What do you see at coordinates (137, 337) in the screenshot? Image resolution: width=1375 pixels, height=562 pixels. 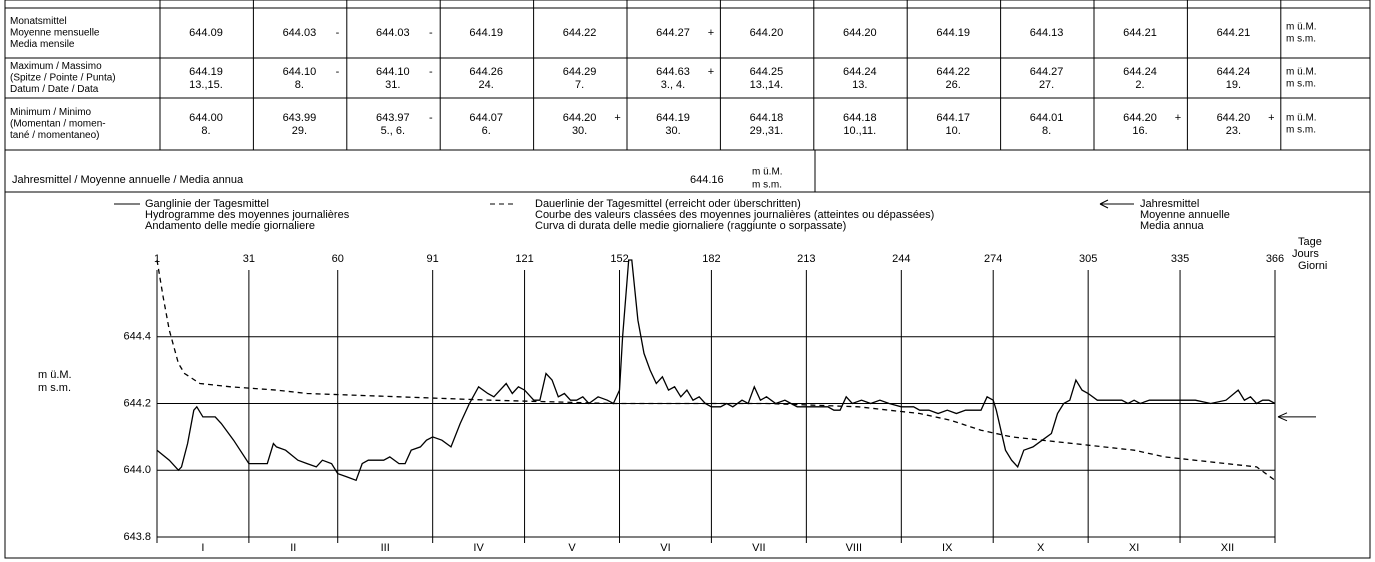 I see `y-tick-label: 644.4` at bounding box center [137, 337].